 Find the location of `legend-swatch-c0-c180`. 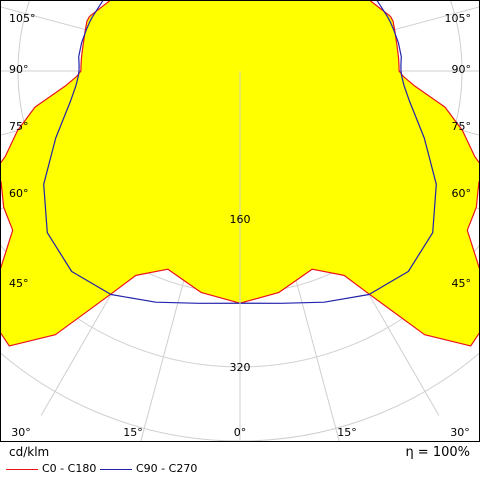

legend-swatch-c0-c180 is located at coordinates (22, 469).